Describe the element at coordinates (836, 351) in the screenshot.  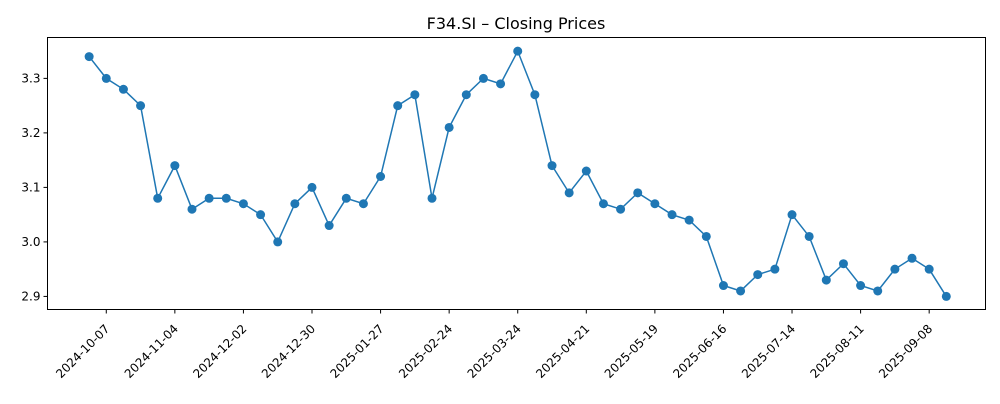
I see `x-tick-label: 2025-08-11` at that location.